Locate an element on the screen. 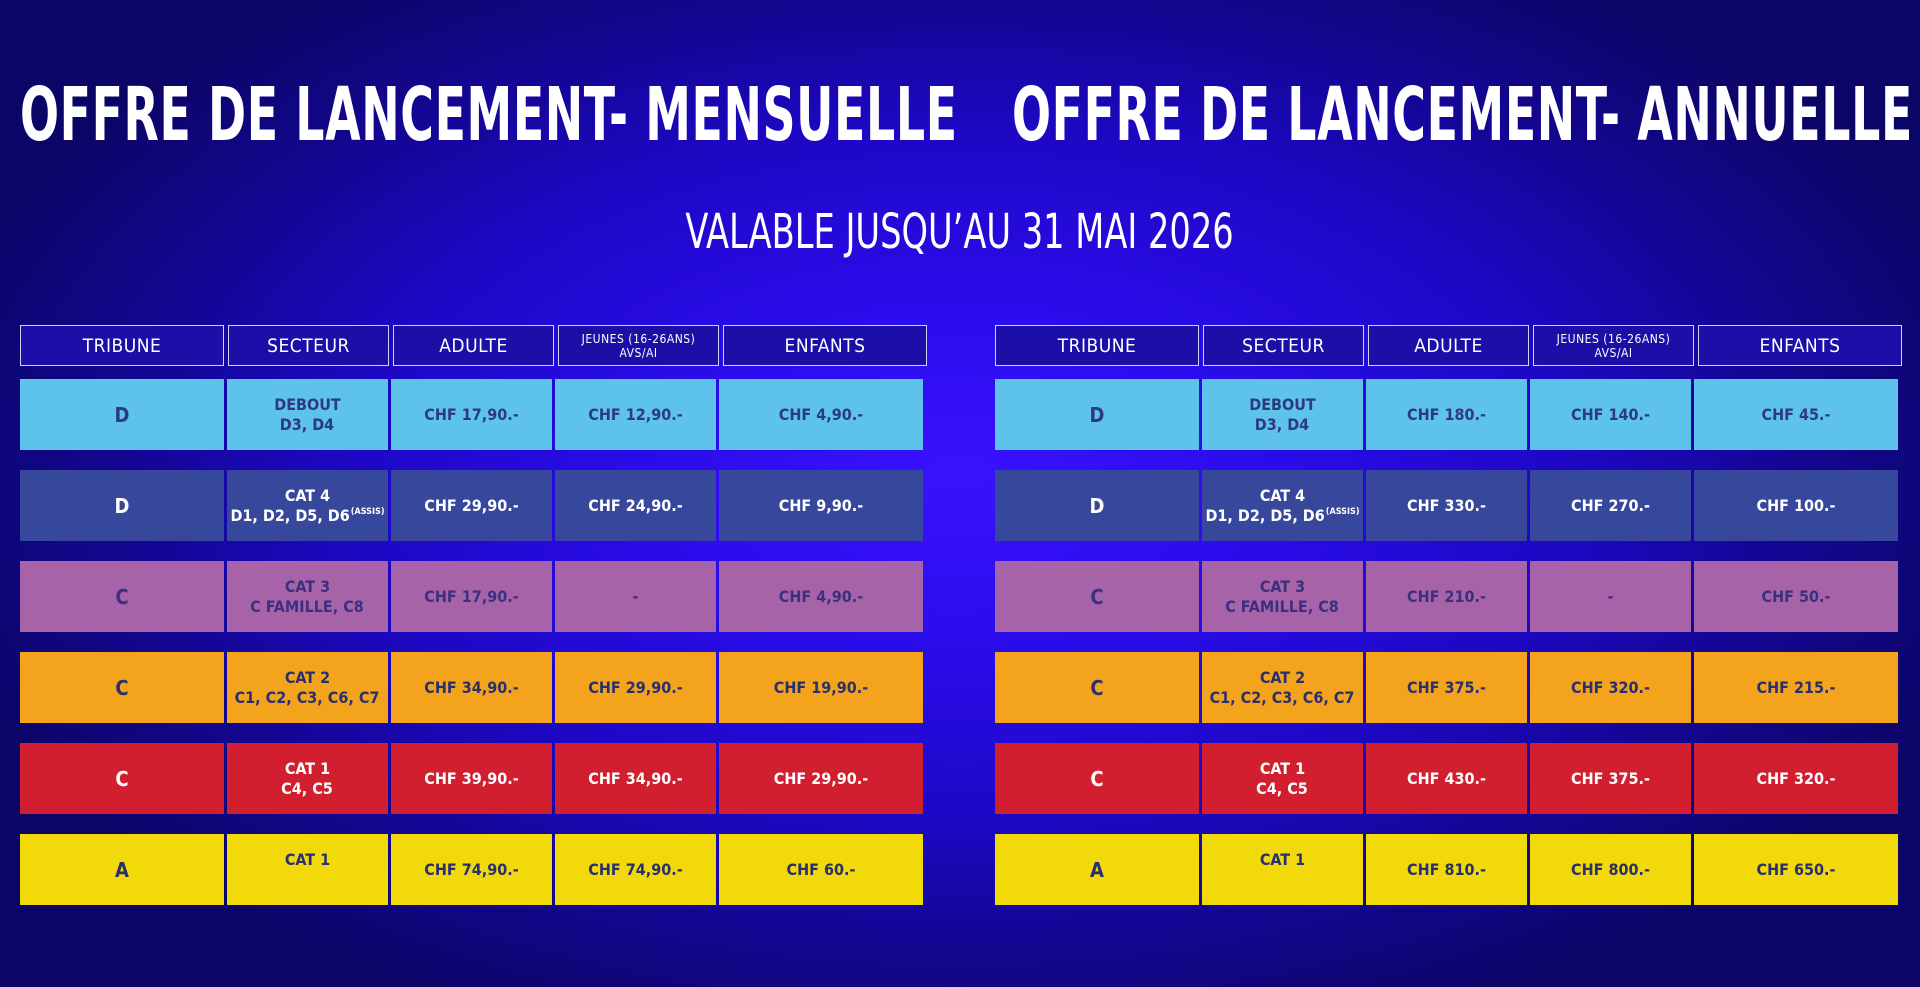 The image size is (1920, 987). secteur-category: CAT 3 is located at coordinates (307, 586).